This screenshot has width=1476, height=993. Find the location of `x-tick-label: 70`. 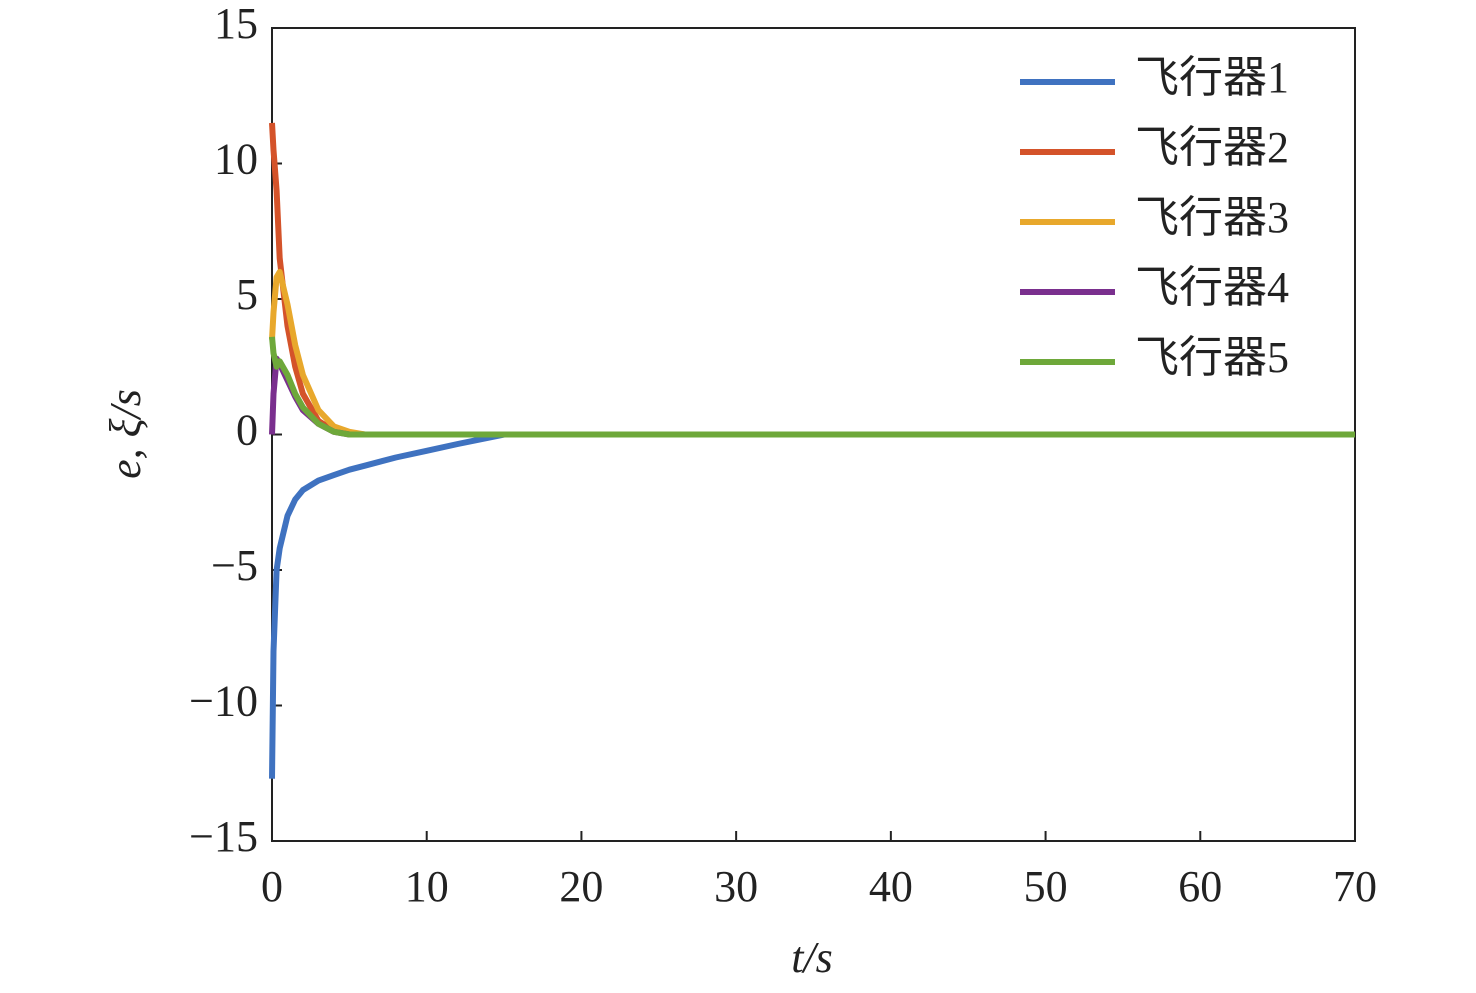

x-tick-label: 70 is located at coordinates (1355, 886).